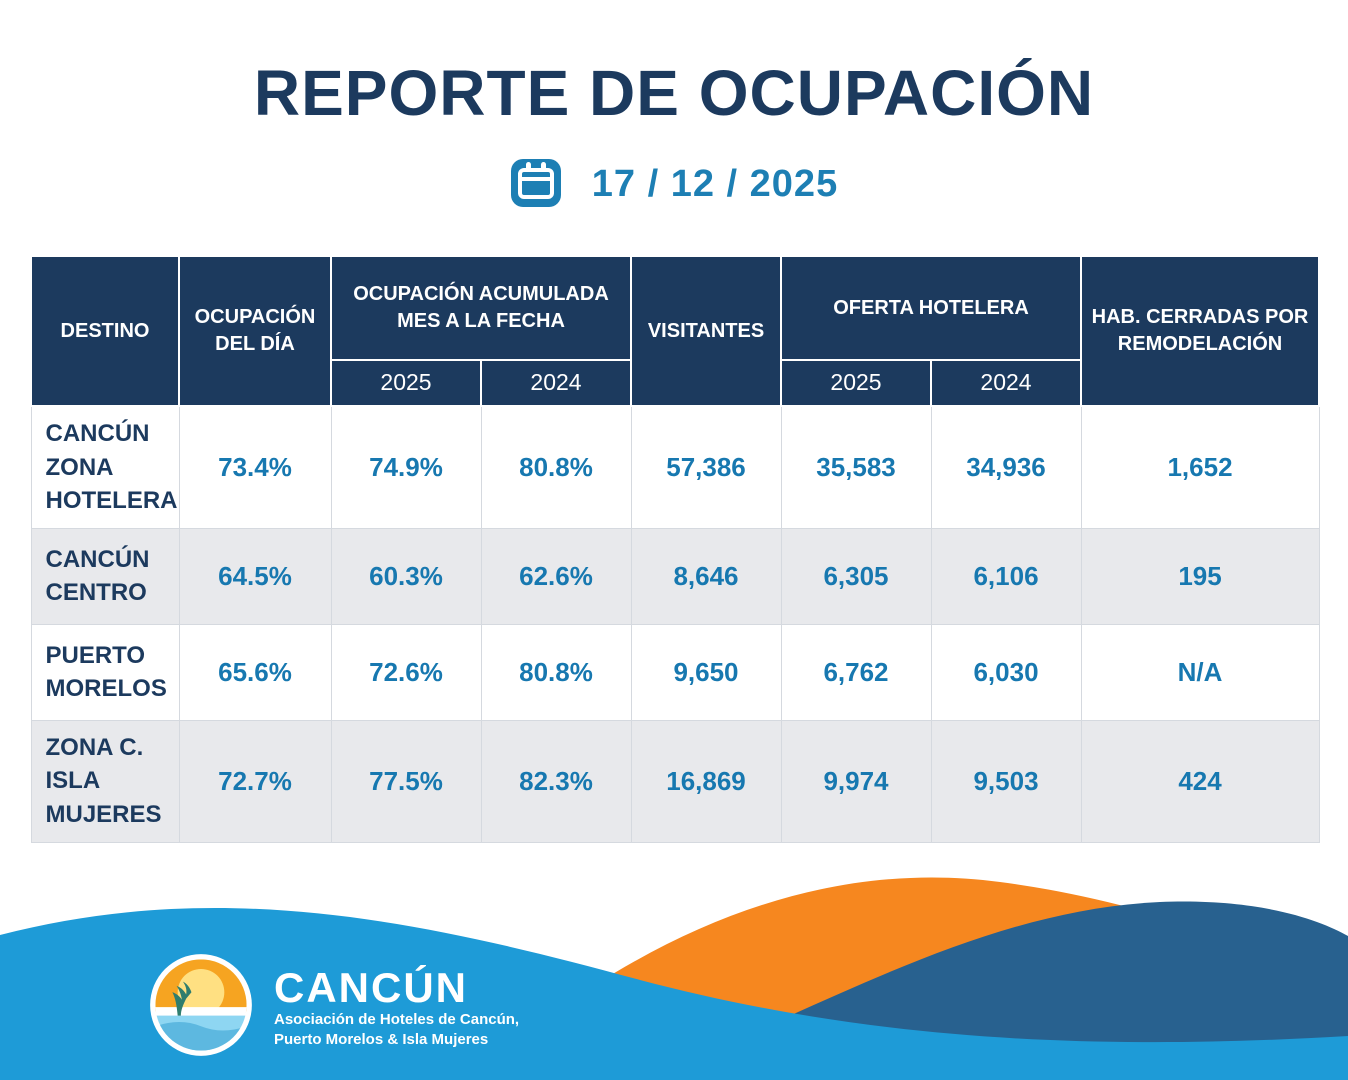 Image resolution: width=1348 pixels, height=1080 pixels. I want to click on table-cell: 16,869, so click(706, 781).